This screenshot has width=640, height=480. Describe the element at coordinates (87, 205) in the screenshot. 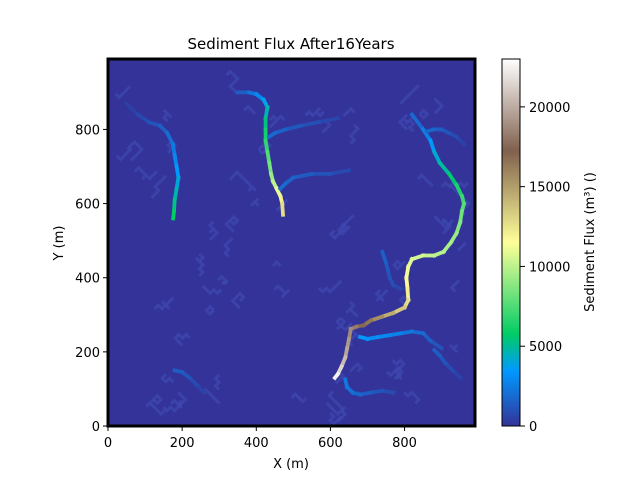

I see `y-tick-label: 600` at that location.